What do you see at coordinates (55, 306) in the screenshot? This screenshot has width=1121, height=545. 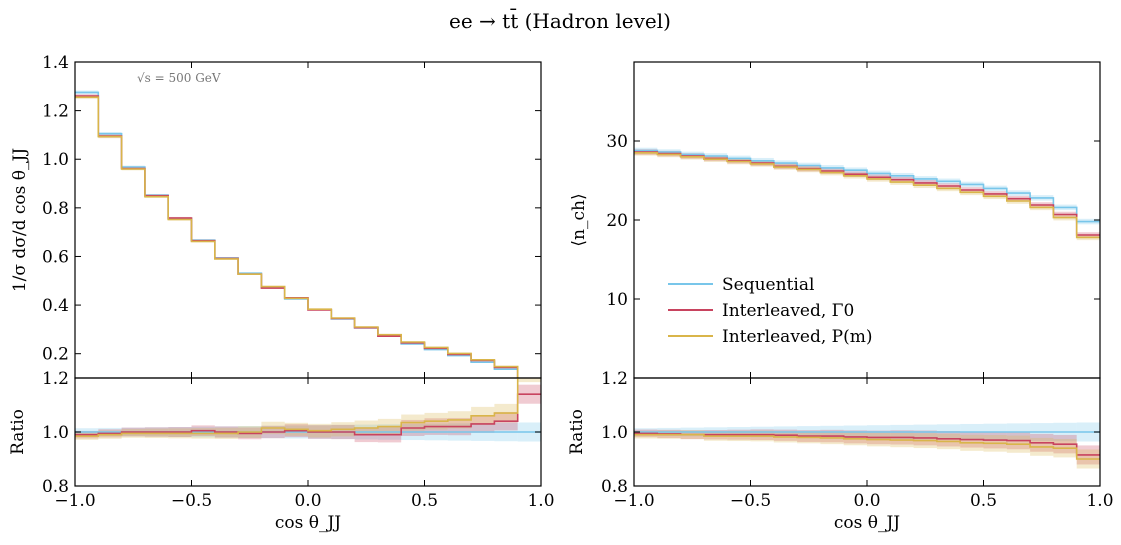 I see `y-tick-label: 0.4` at bounding box center [55, 306].